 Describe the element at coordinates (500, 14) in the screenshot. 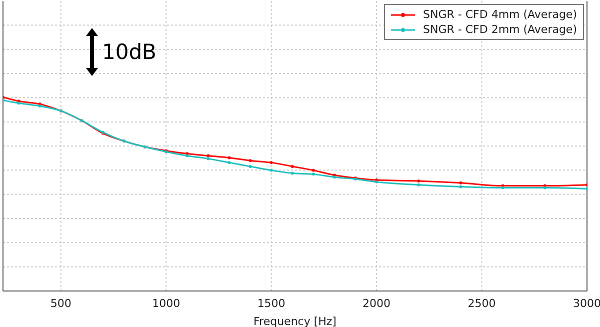

I see `legend-label: SNGR - CFD 4mm (Average)` at that location.